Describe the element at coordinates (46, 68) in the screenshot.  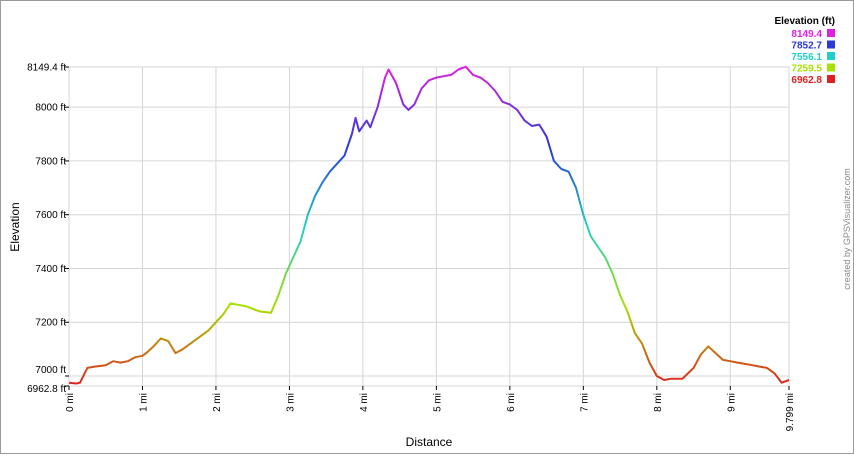
I see `y-tick-label: 8149.4 ft` at that location.